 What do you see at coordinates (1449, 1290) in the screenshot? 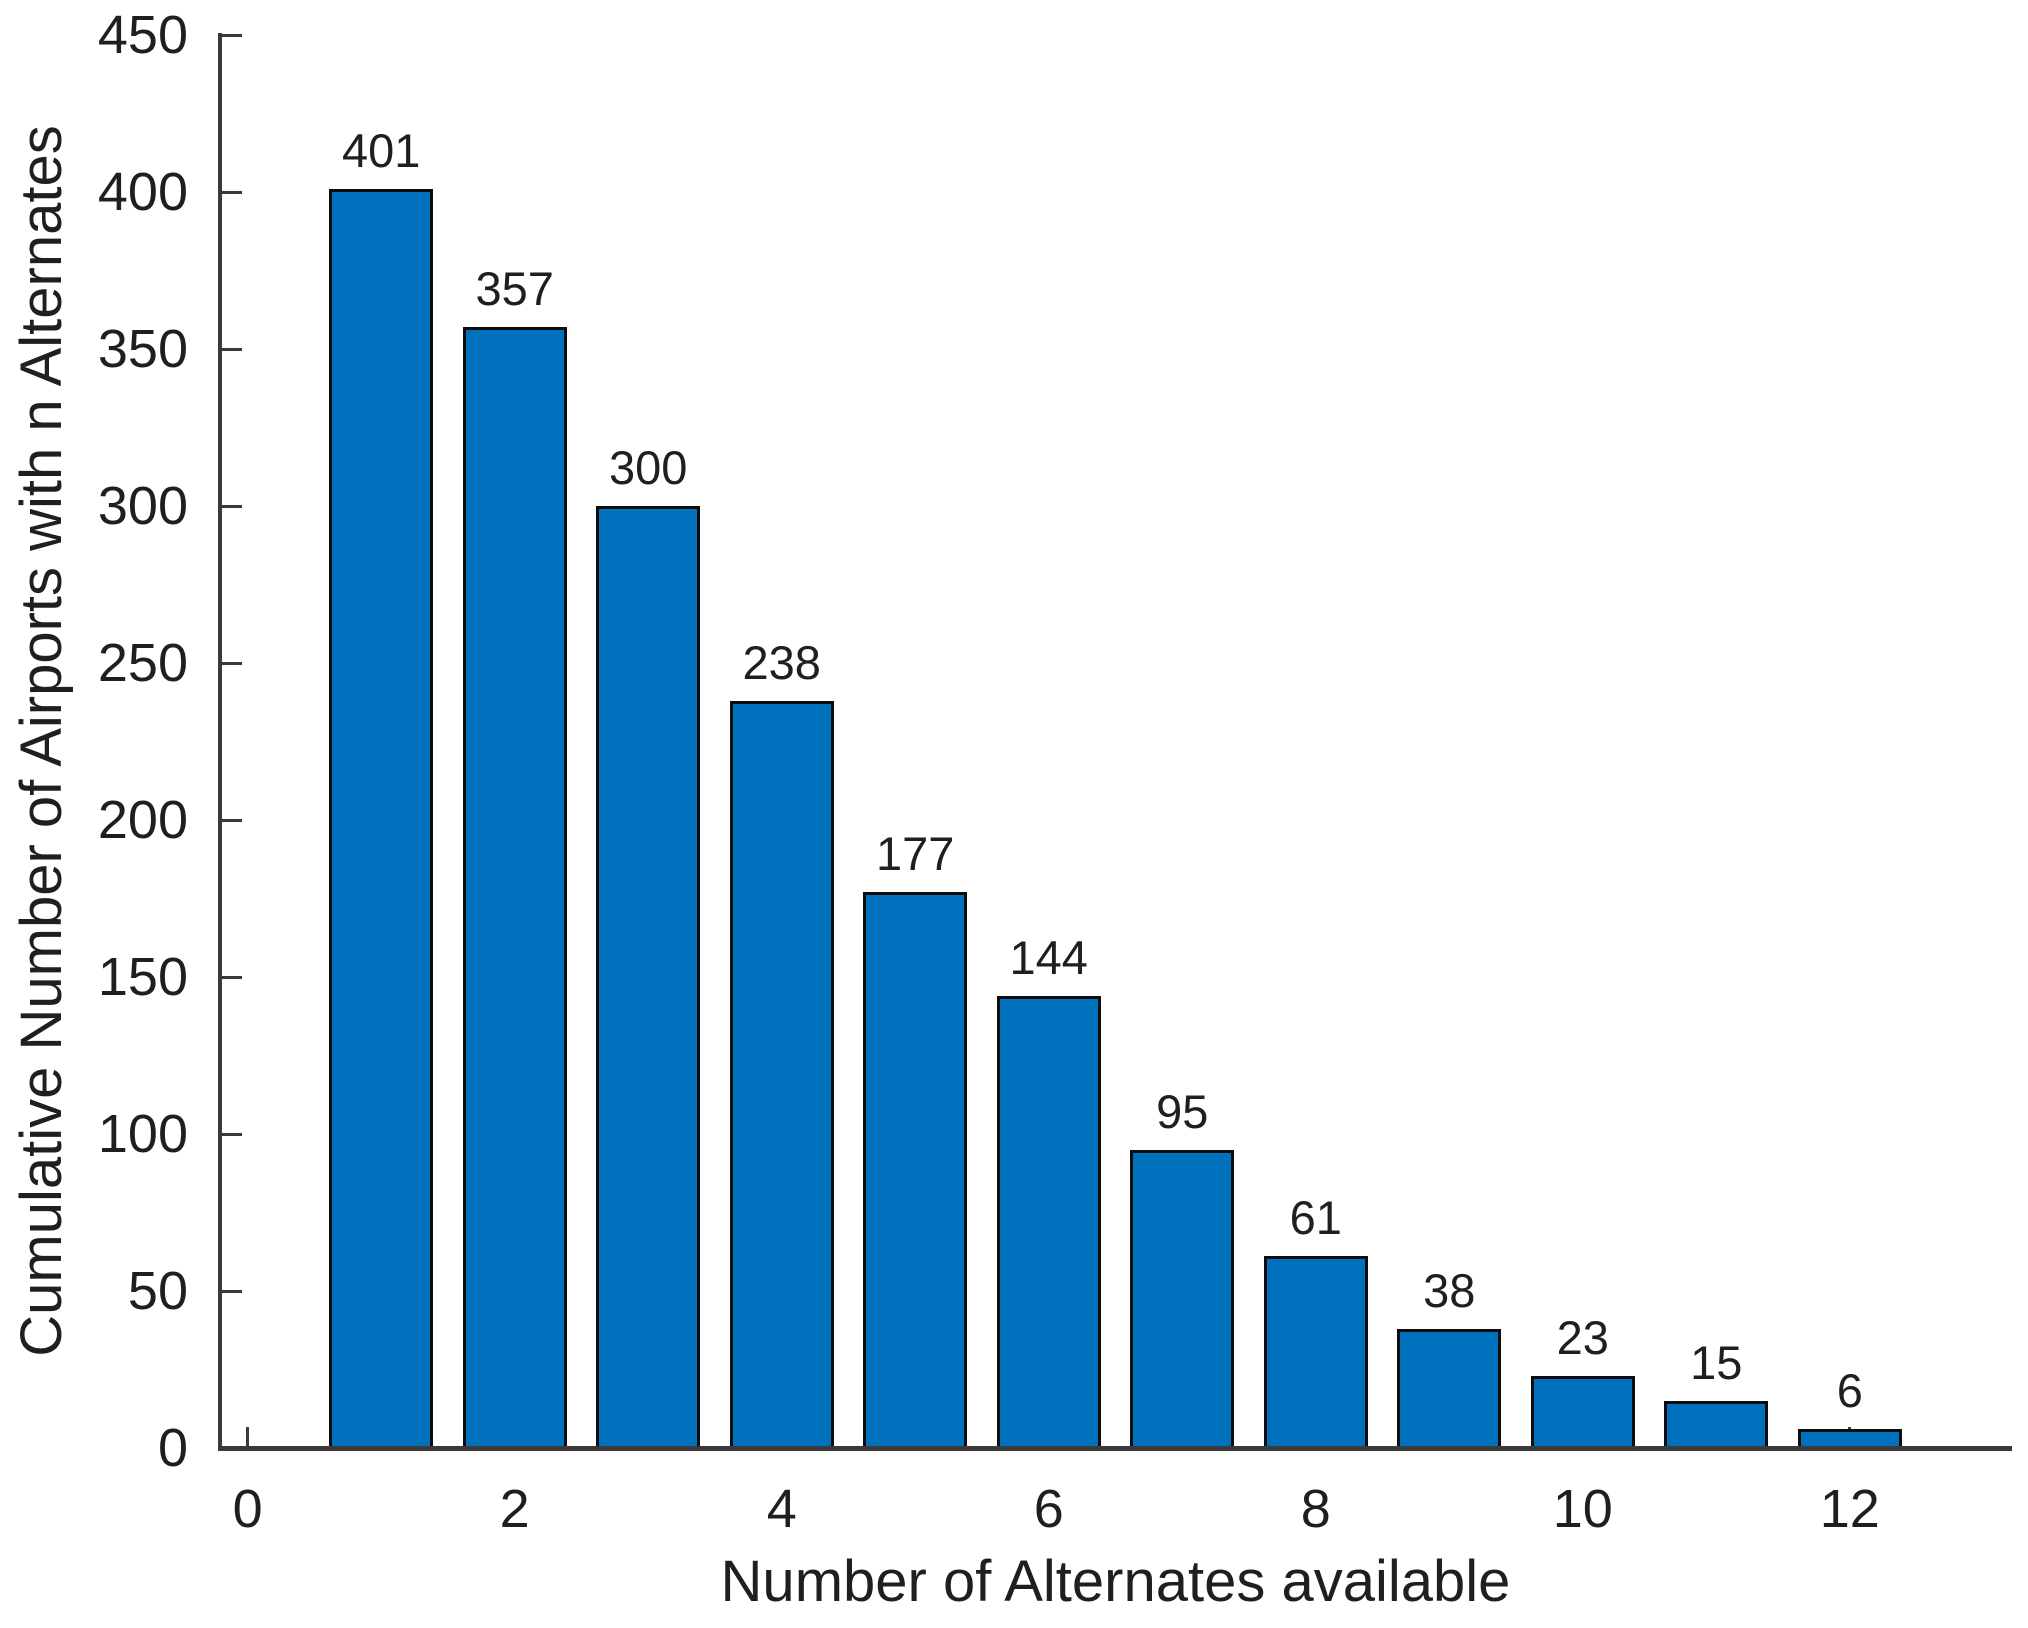
I see `bar-value-label: 38` at bounding box center [1449, 1290].